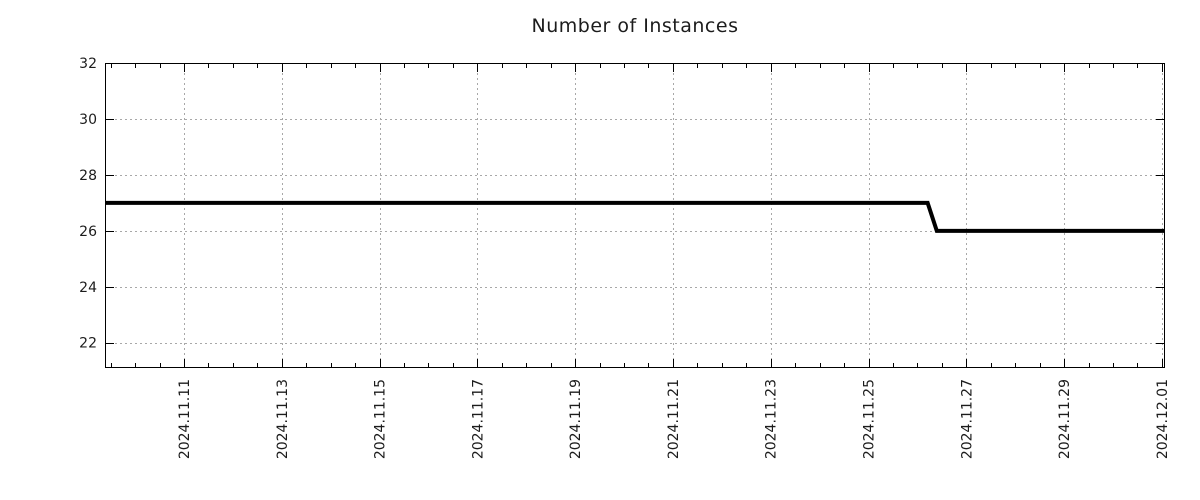 This screenshot has width=1200, height=500. What do you see at coordinates (772, 419) in the screenshot?
I see `x-tick-label: 2024.11.23` at bounding box center [772, 419].